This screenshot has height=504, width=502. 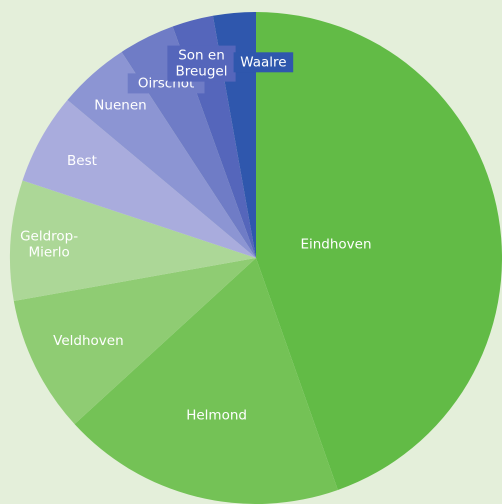 I want to click on slice-label: Helmond, so click(x=216, y=416).